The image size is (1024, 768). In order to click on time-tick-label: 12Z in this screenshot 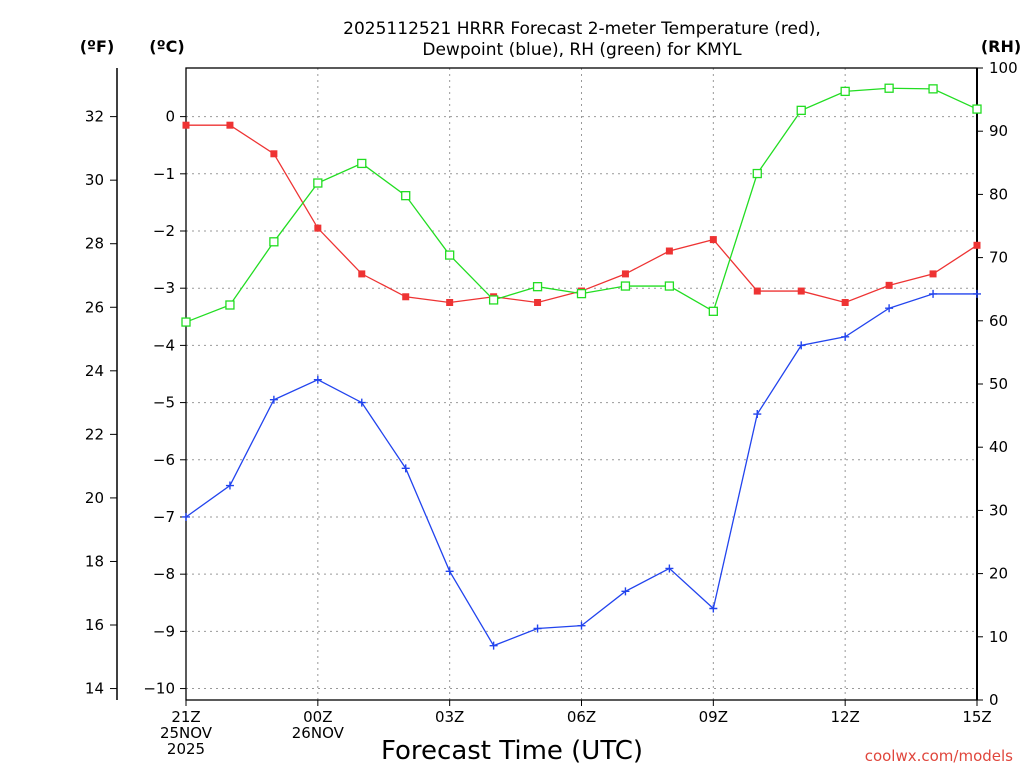, I will do `click(844, 717)`.